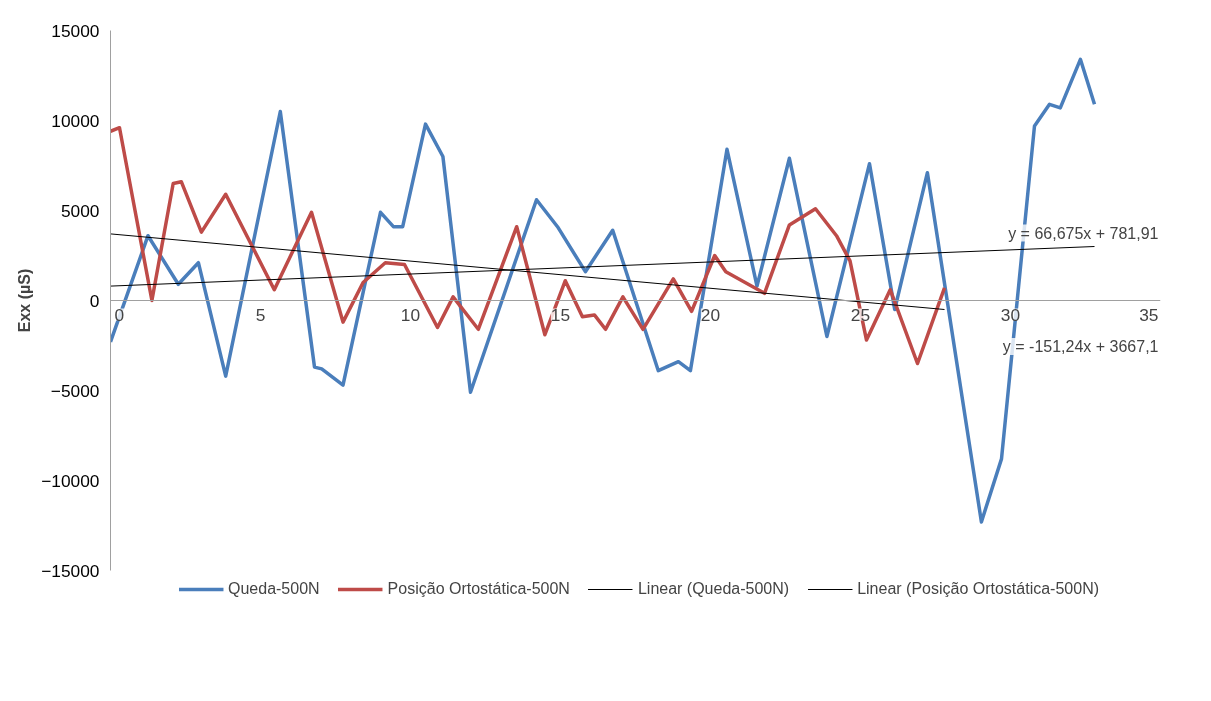  I want to click on x-tick-label: 15, so click(560, 314).